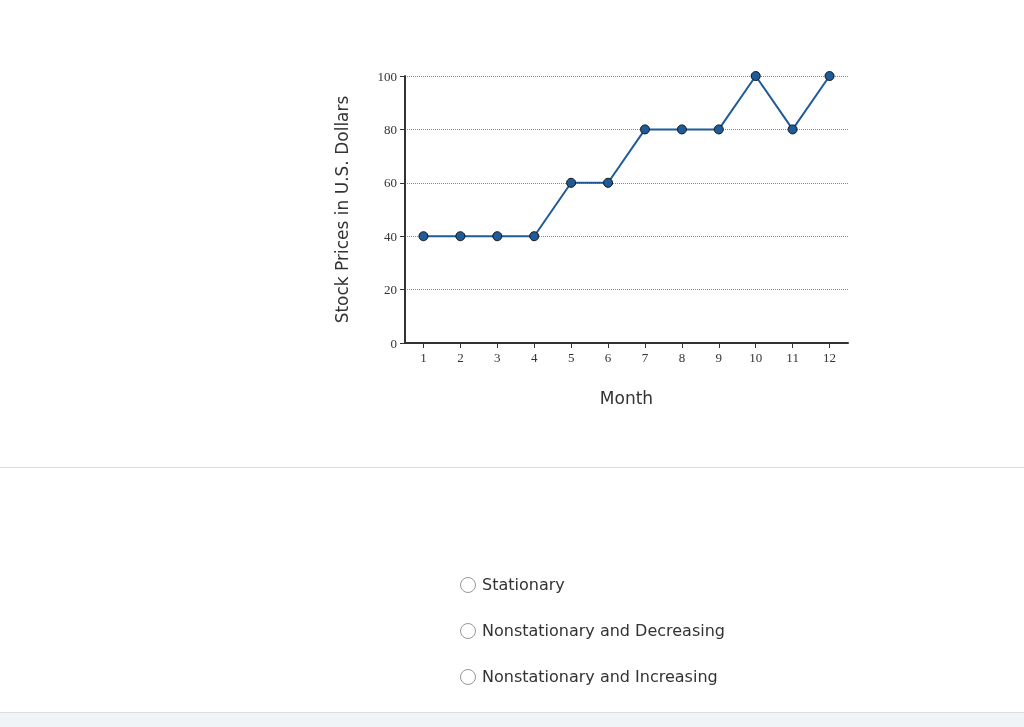  I want to click on y-axis-title: Stock Prices in U.S. Dollars, so click(341, 209).